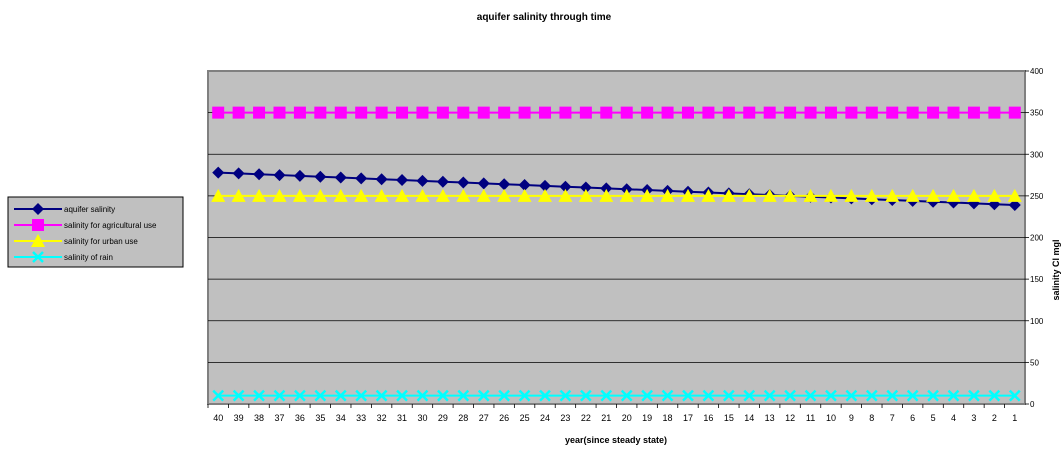 The image size is (1062, 449). What do you see at coordinates (871, 418) in the screenshot?
I see `x-tick-label: 8` at bounding box center [871, 418].